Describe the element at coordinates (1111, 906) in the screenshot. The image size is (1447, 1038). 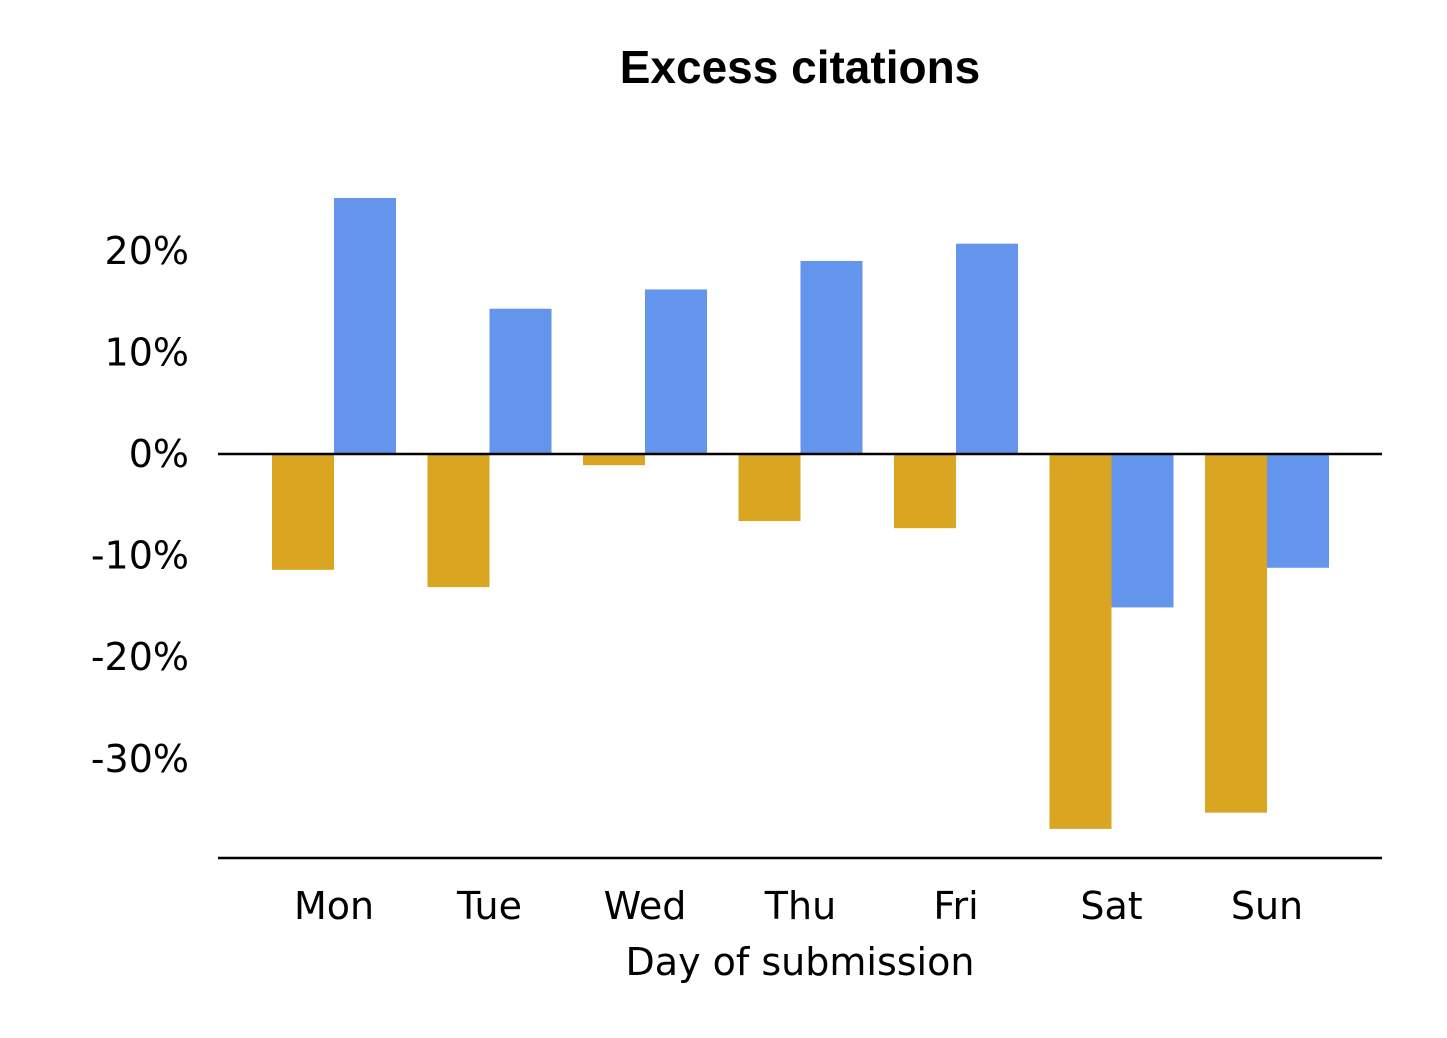
I see `x-tick-label: Sat` at that location.